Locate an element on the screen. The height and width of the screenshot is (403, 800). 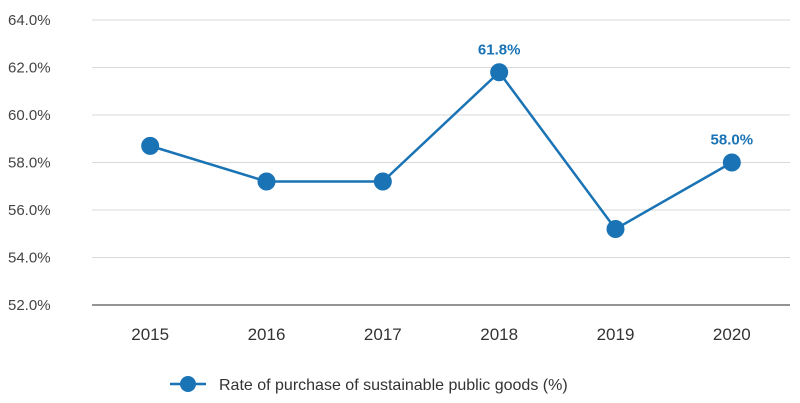
y-tick-label: 56.0% is located at coordinates (29, 210).